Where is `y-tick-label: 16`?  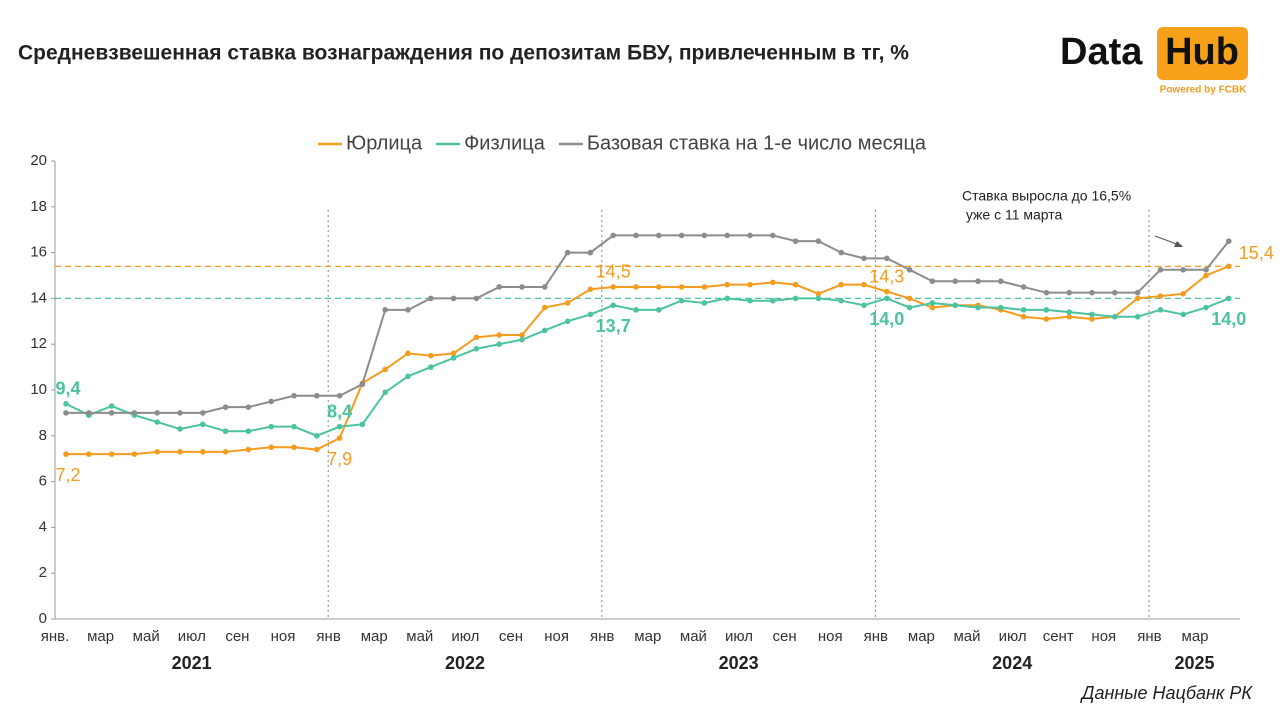 y-tick-label: 16 is located at coordinates (38, 252).